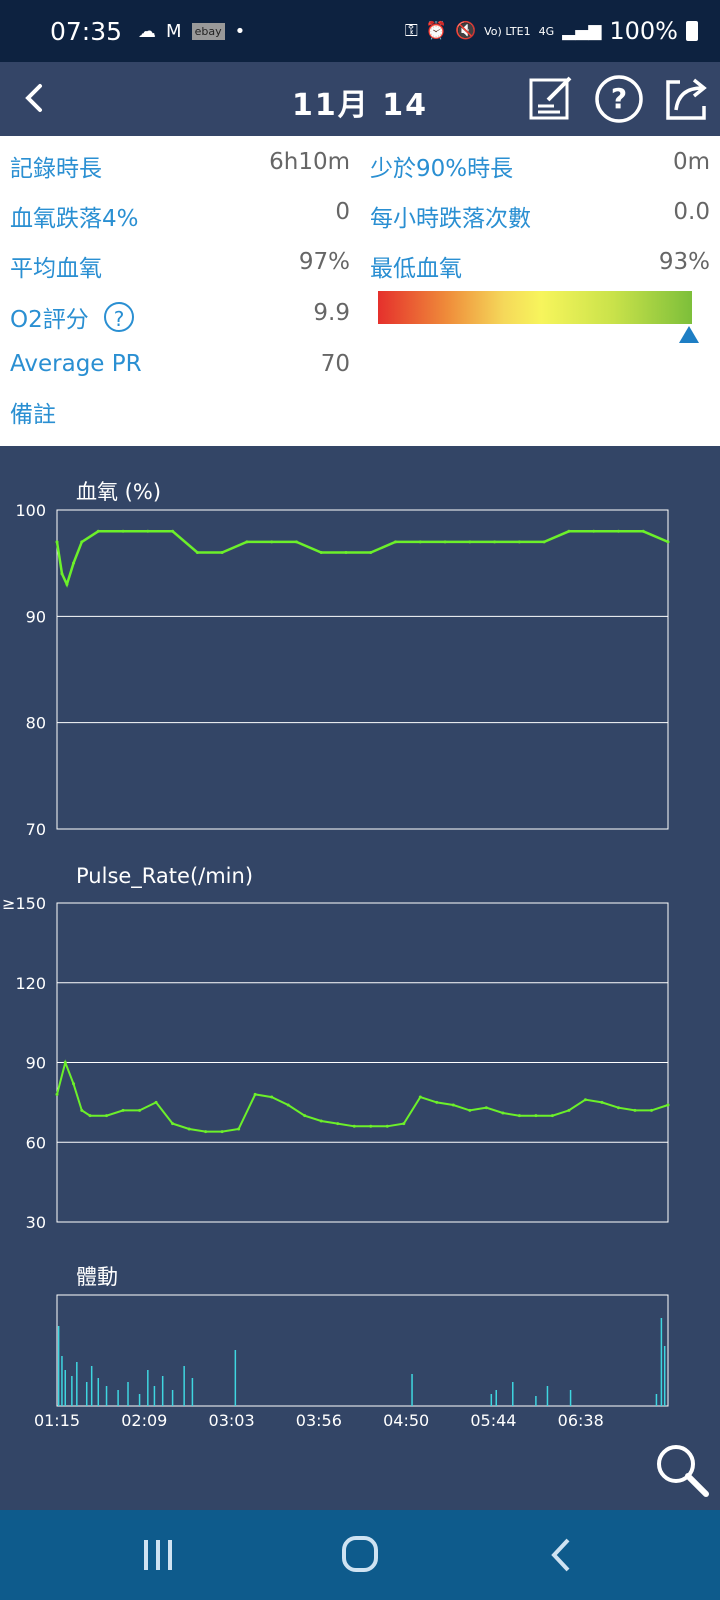  I want to click on recent-apps-icon, so click(158, 1555).